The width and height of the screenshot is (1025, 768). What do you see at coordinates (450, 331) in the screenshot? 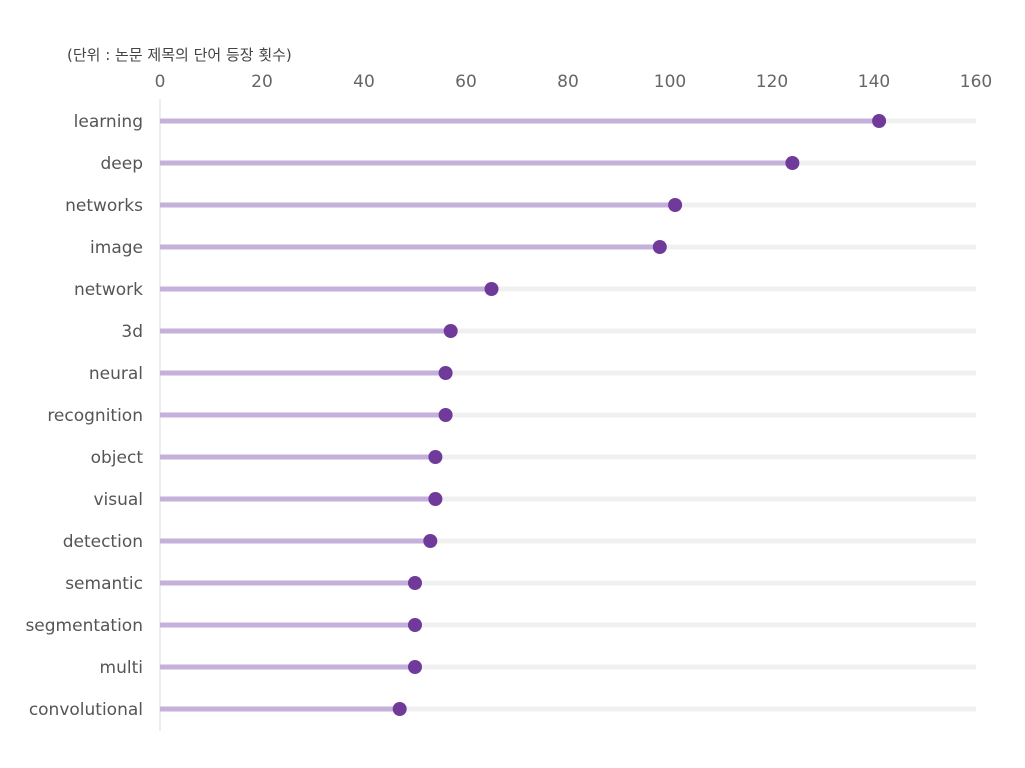
I see `dot-3d` at bounding box center [450, 331].